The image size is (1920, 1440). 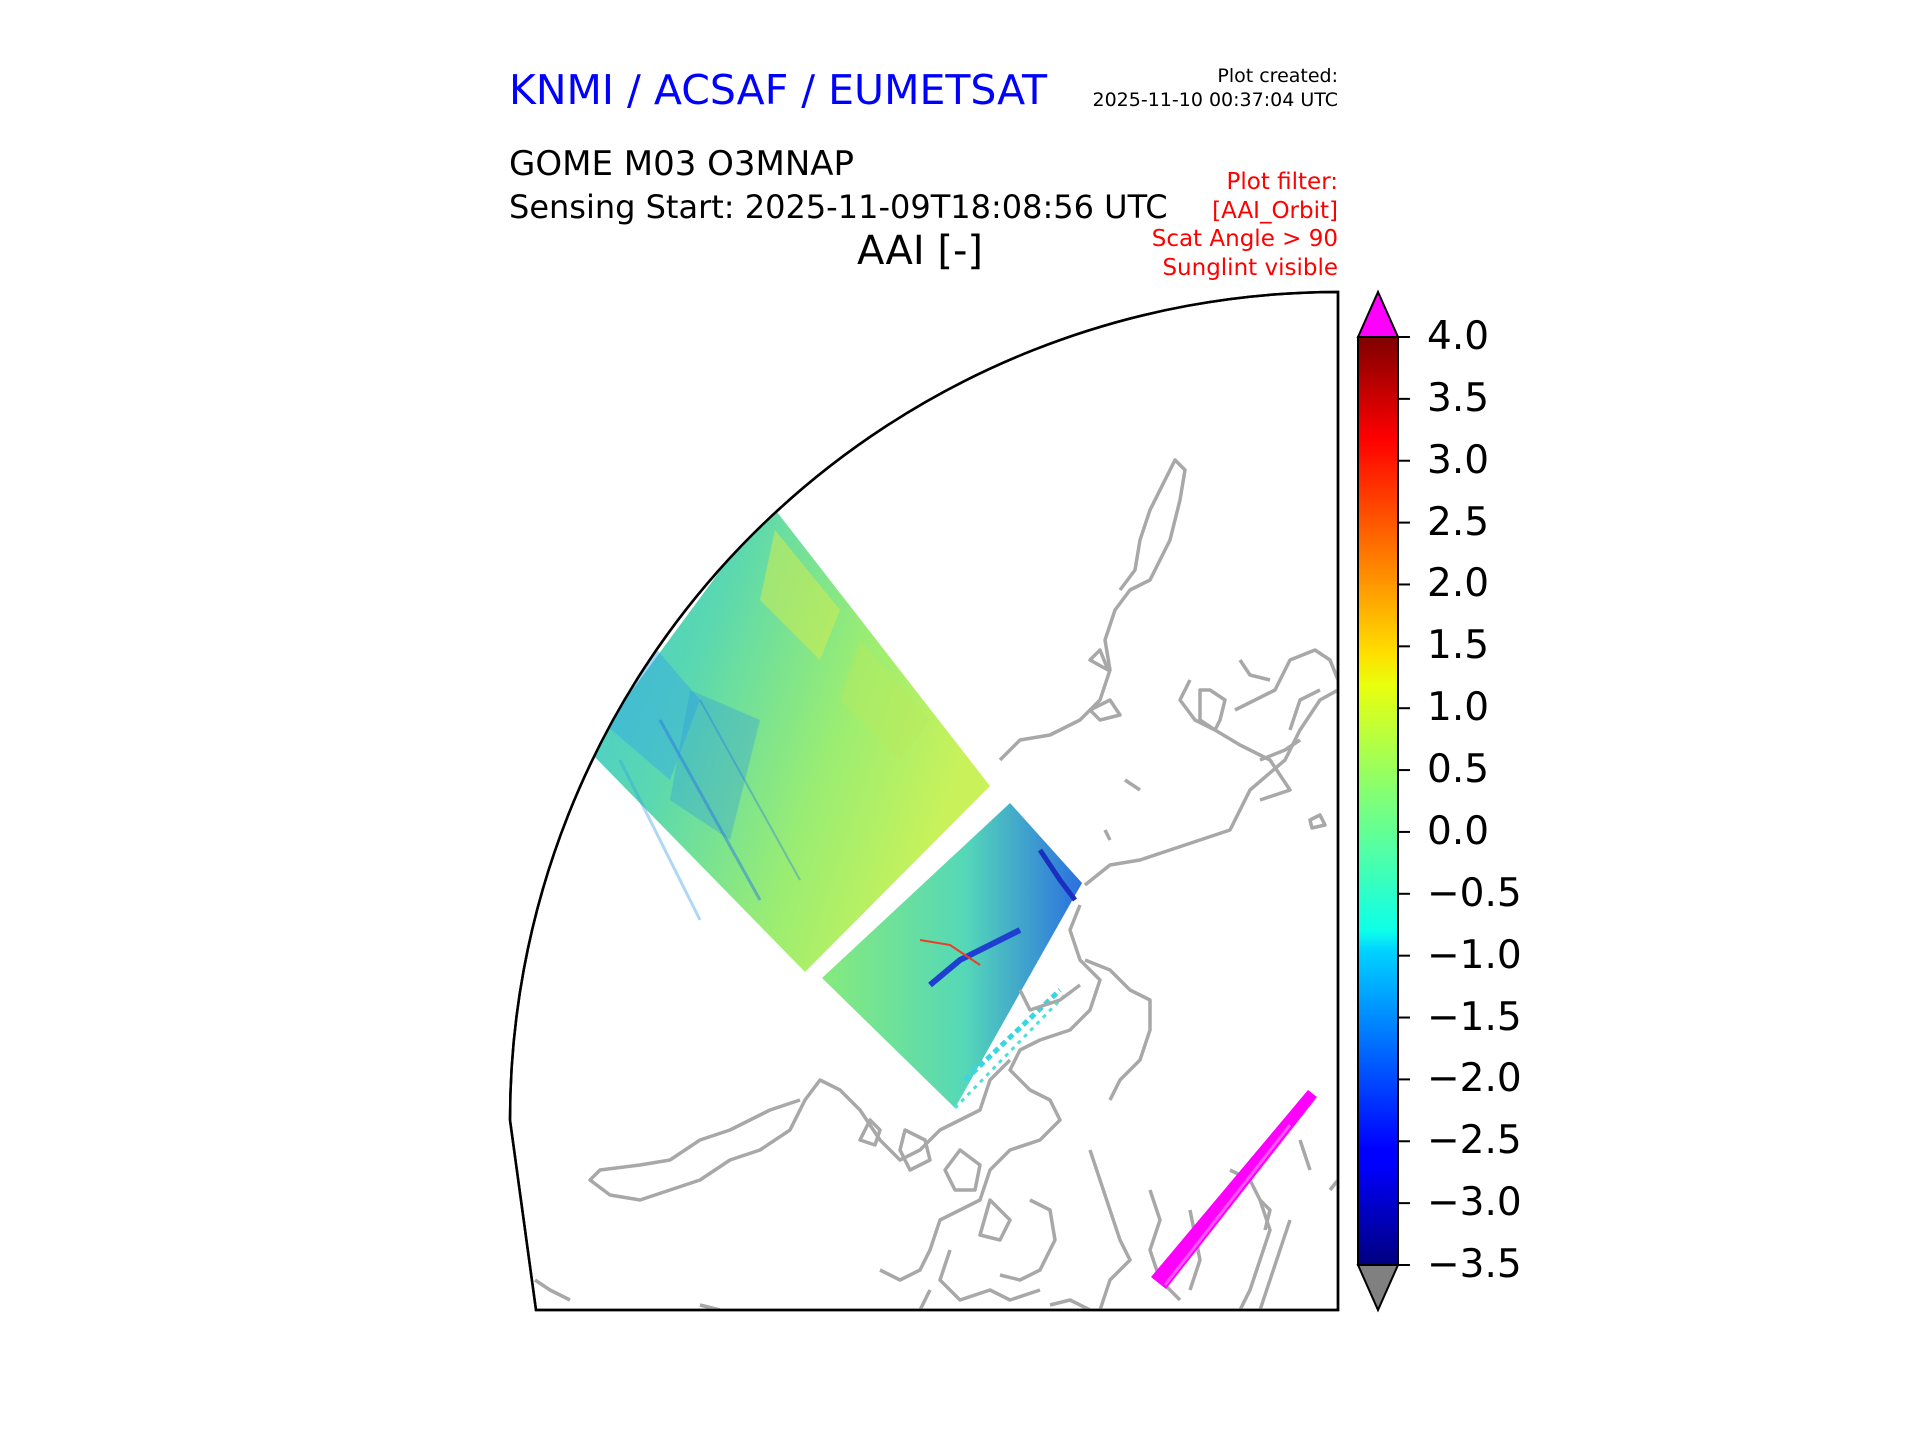 What do you see at coordinates (778, 90) in the screenshot?
I see `organisation-title: KNMI / ACSAF / EUMETSAT` at bounding box center [778, 90].